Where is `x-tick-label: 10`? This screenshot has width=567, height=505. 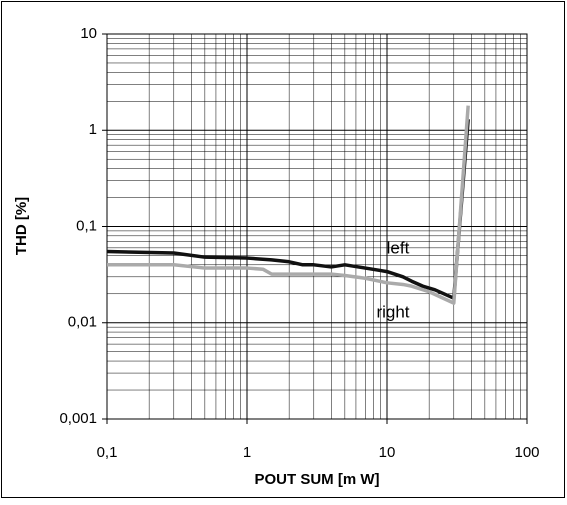
x-tick-label: 10 is located at coordinates (387, 452).